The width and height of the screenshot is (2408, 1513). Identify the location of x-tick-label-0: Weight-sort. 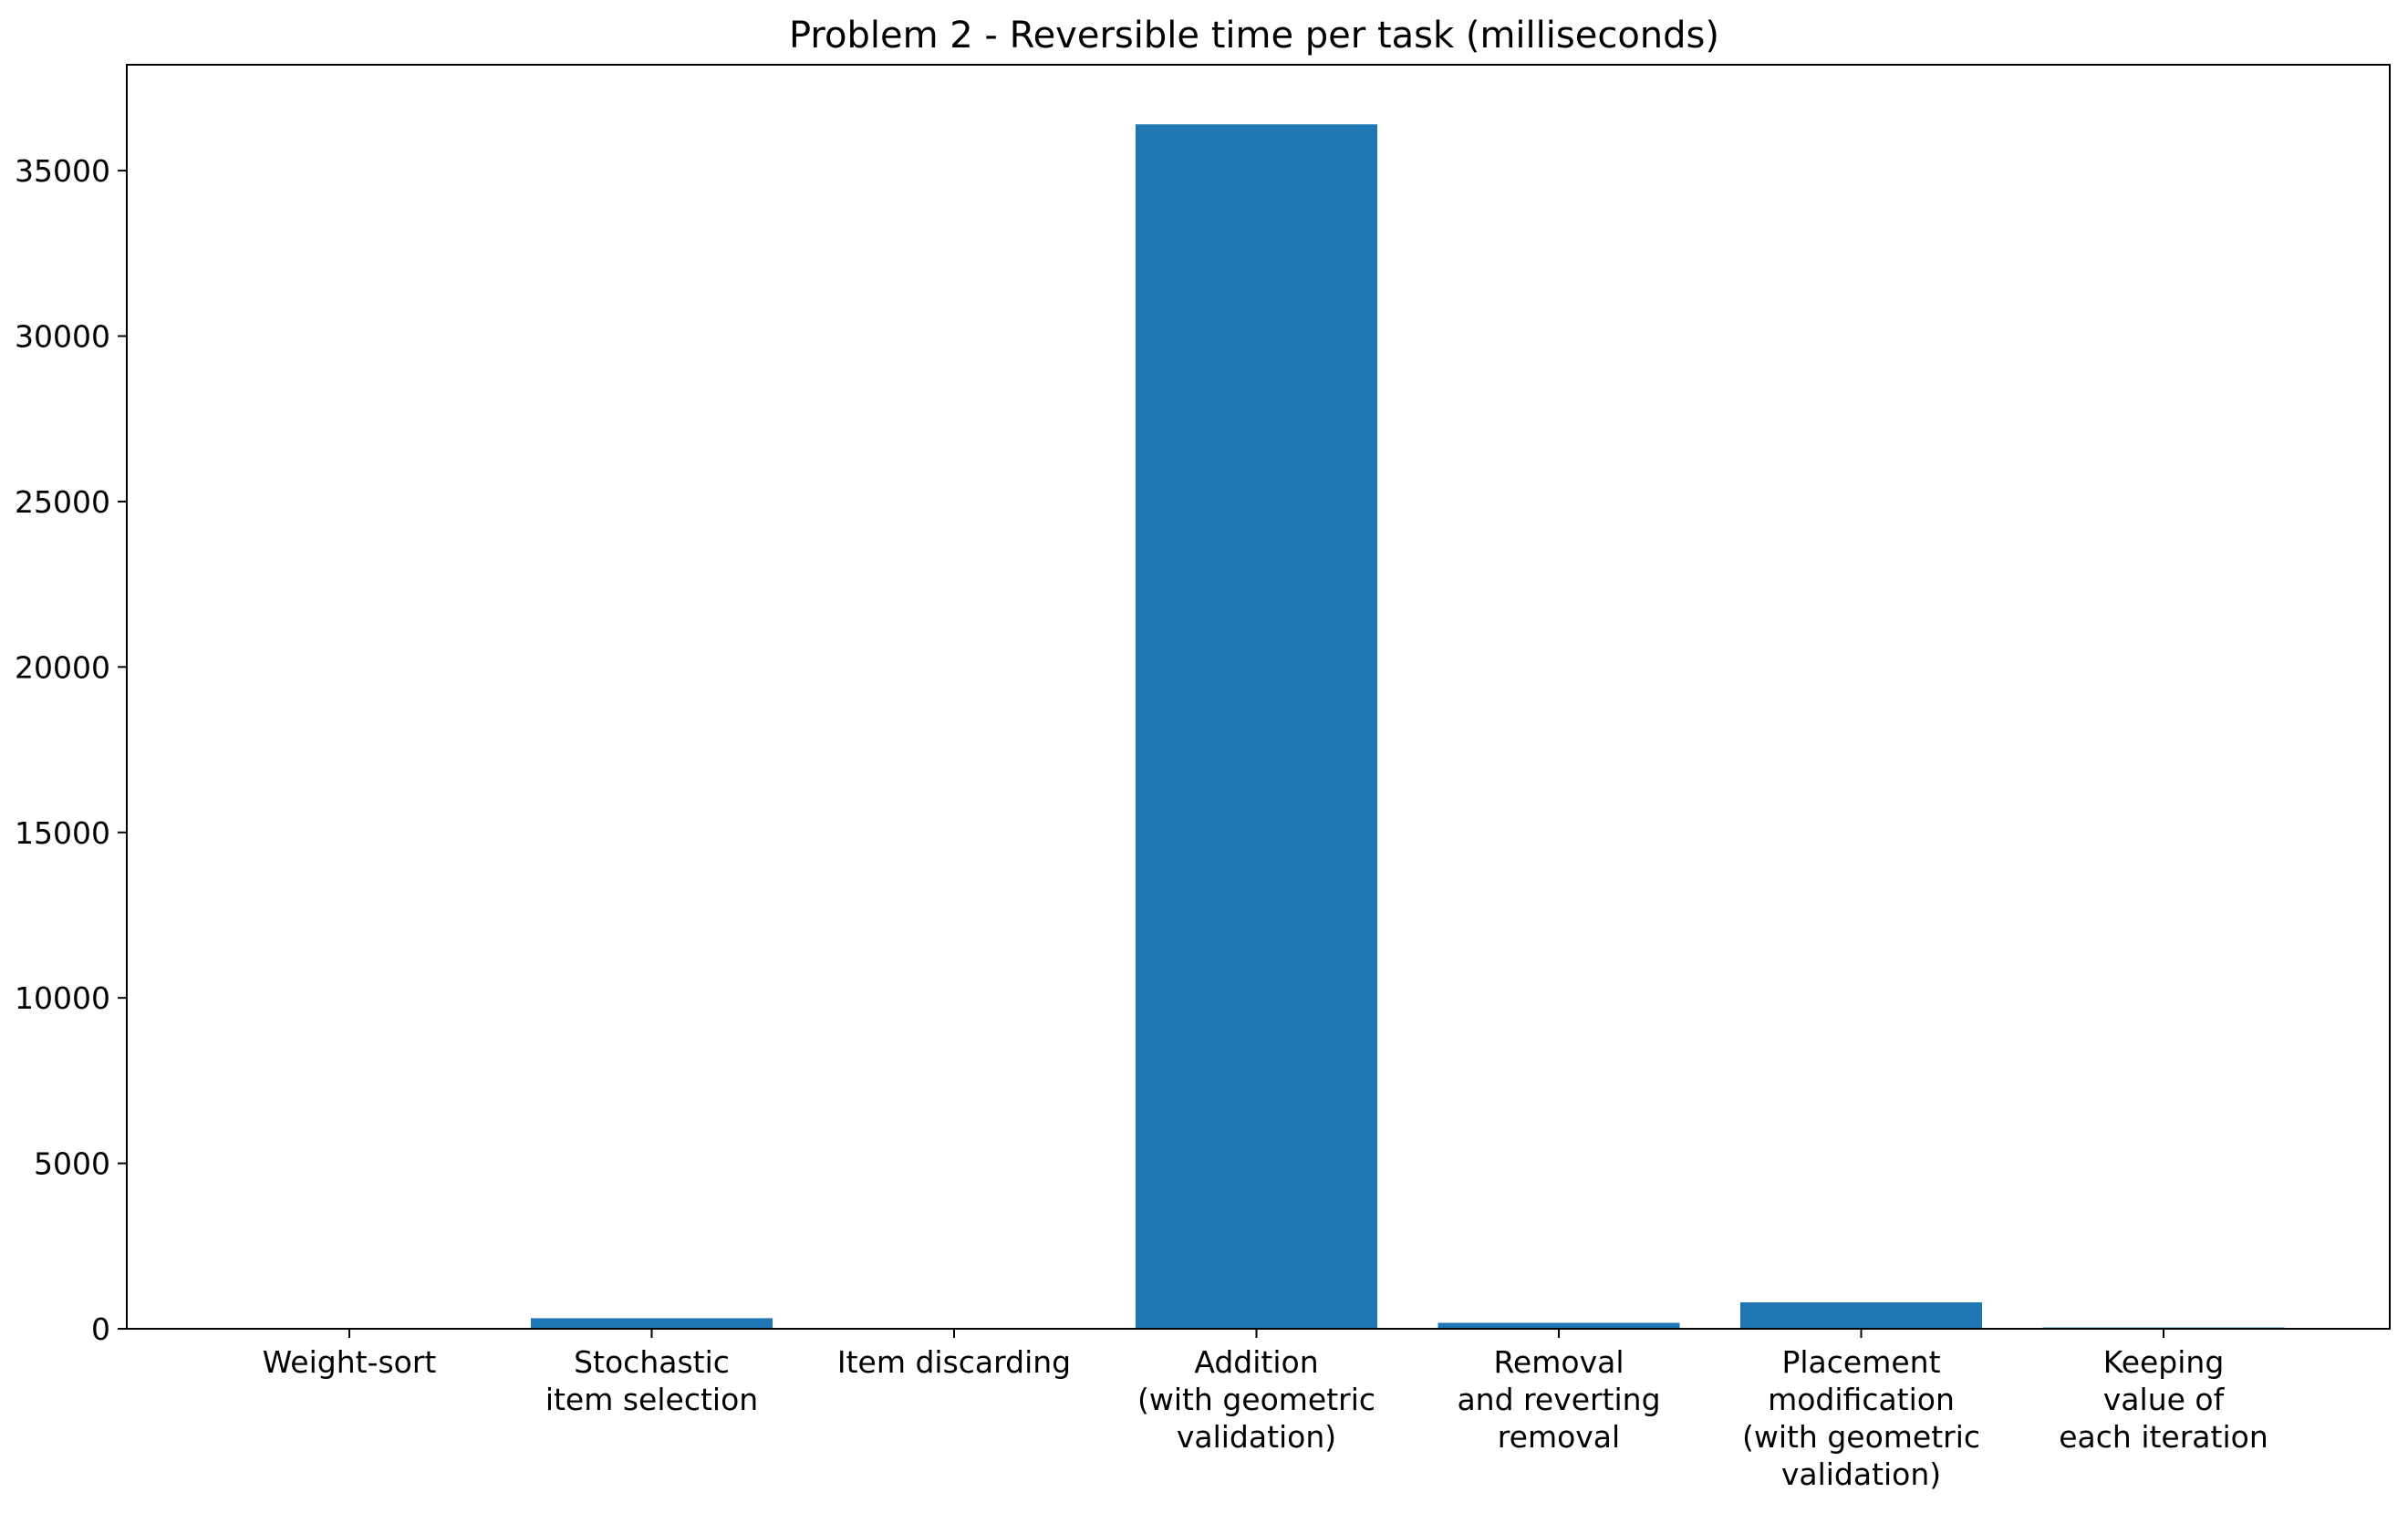
(350, 1362).